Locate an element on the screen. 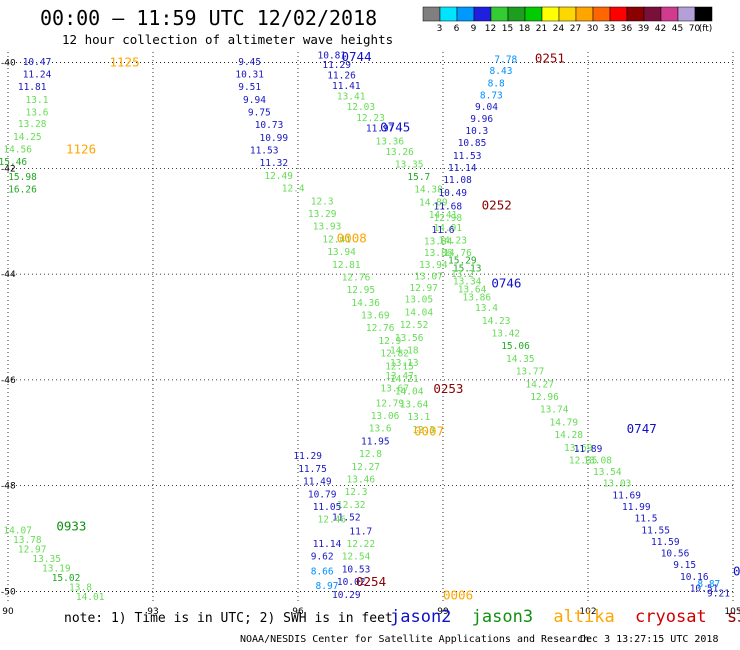 This screenshot has width=740, height=650. wave-height-point: 11.7 is located at coordinates (360, 531).